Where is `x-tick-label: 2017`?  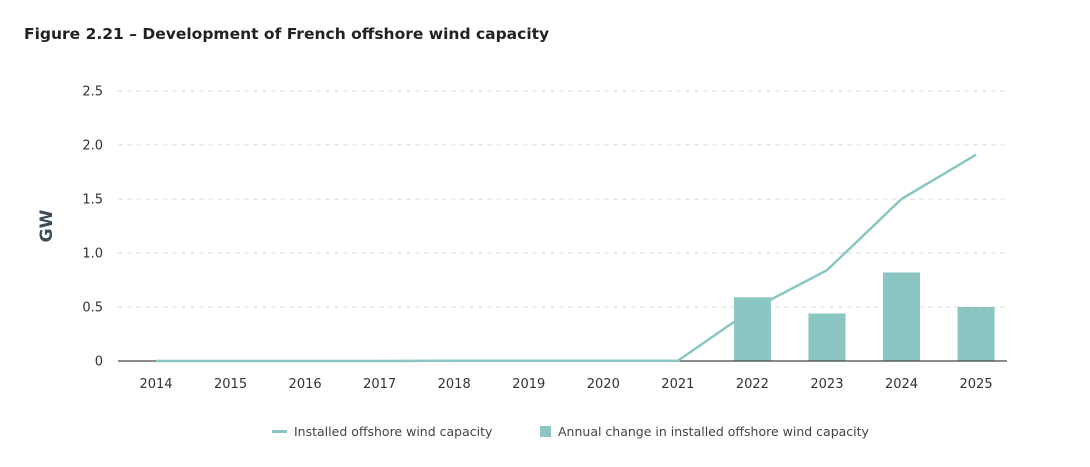 x-tick-label: 2017 is located at coordinates (379, 384).